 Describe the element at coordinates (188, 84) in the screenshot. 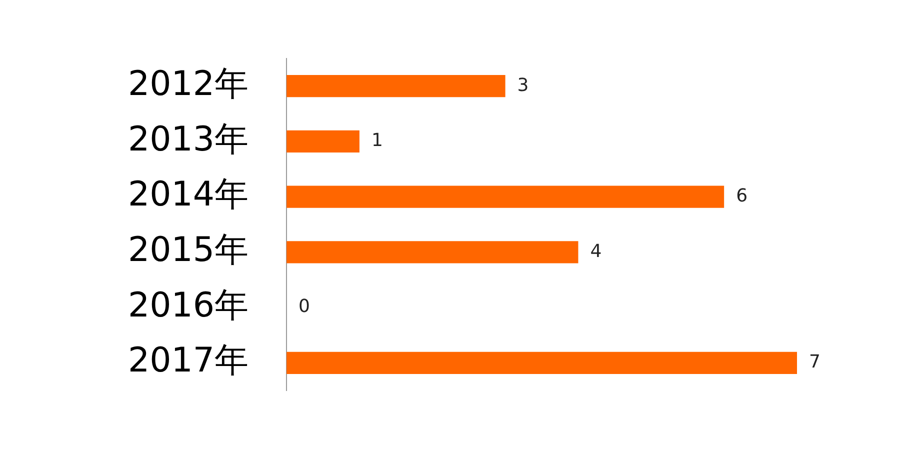

I see `y-tick-label: 2012年` at that location.